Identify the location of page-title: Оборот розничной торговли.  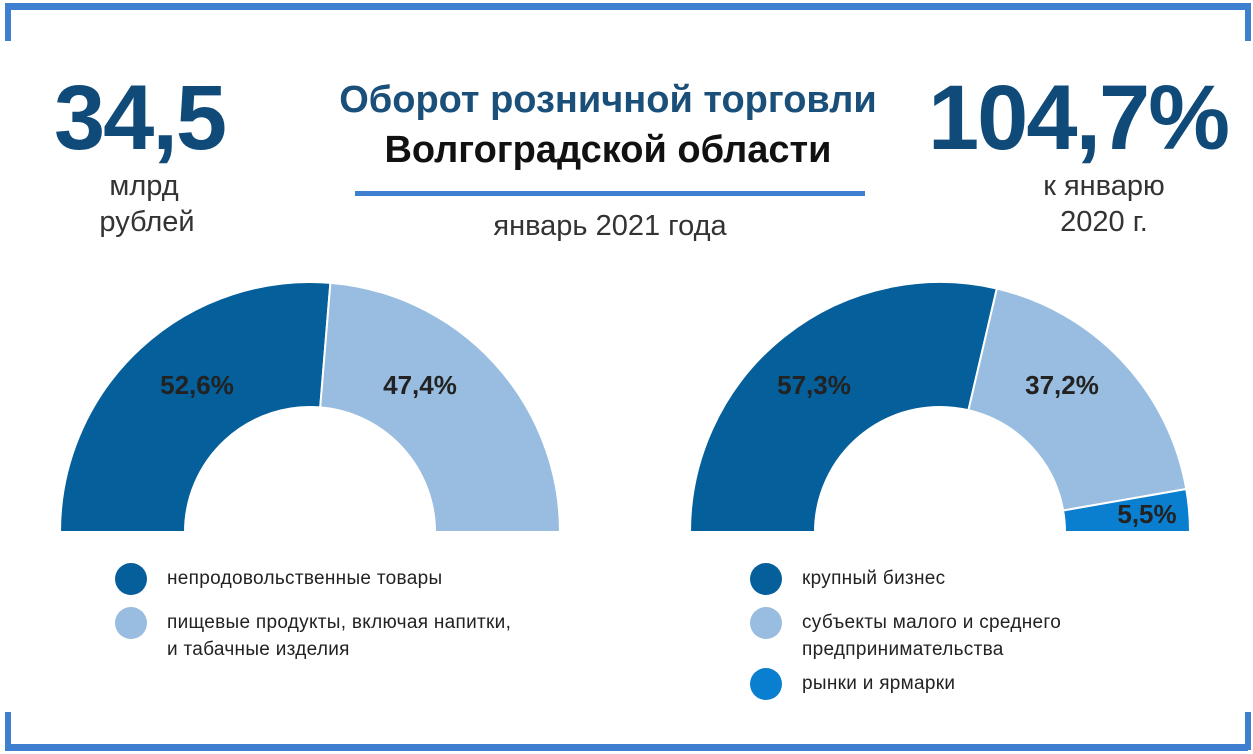
(608, 100).